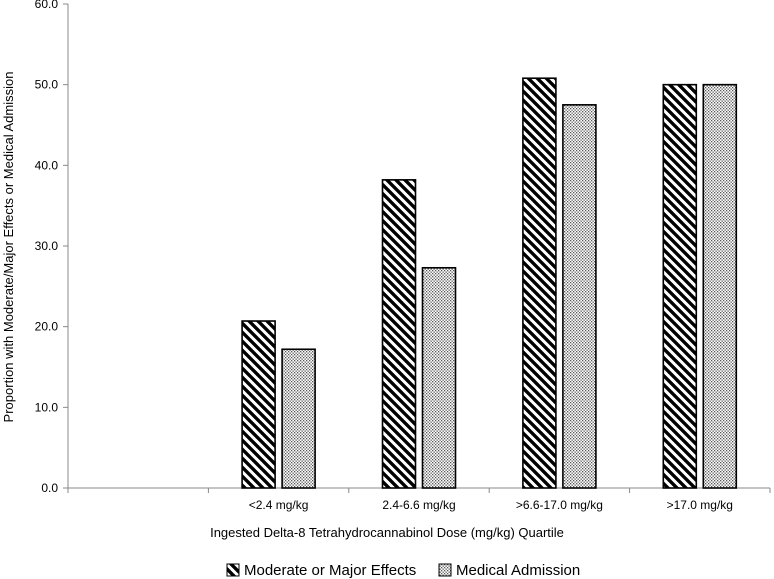 This screenshot has height=579, width=774. Describe the element at coordinates (47, 165) in the screenshot. I see `y-tick-label: 40.0` at that location.